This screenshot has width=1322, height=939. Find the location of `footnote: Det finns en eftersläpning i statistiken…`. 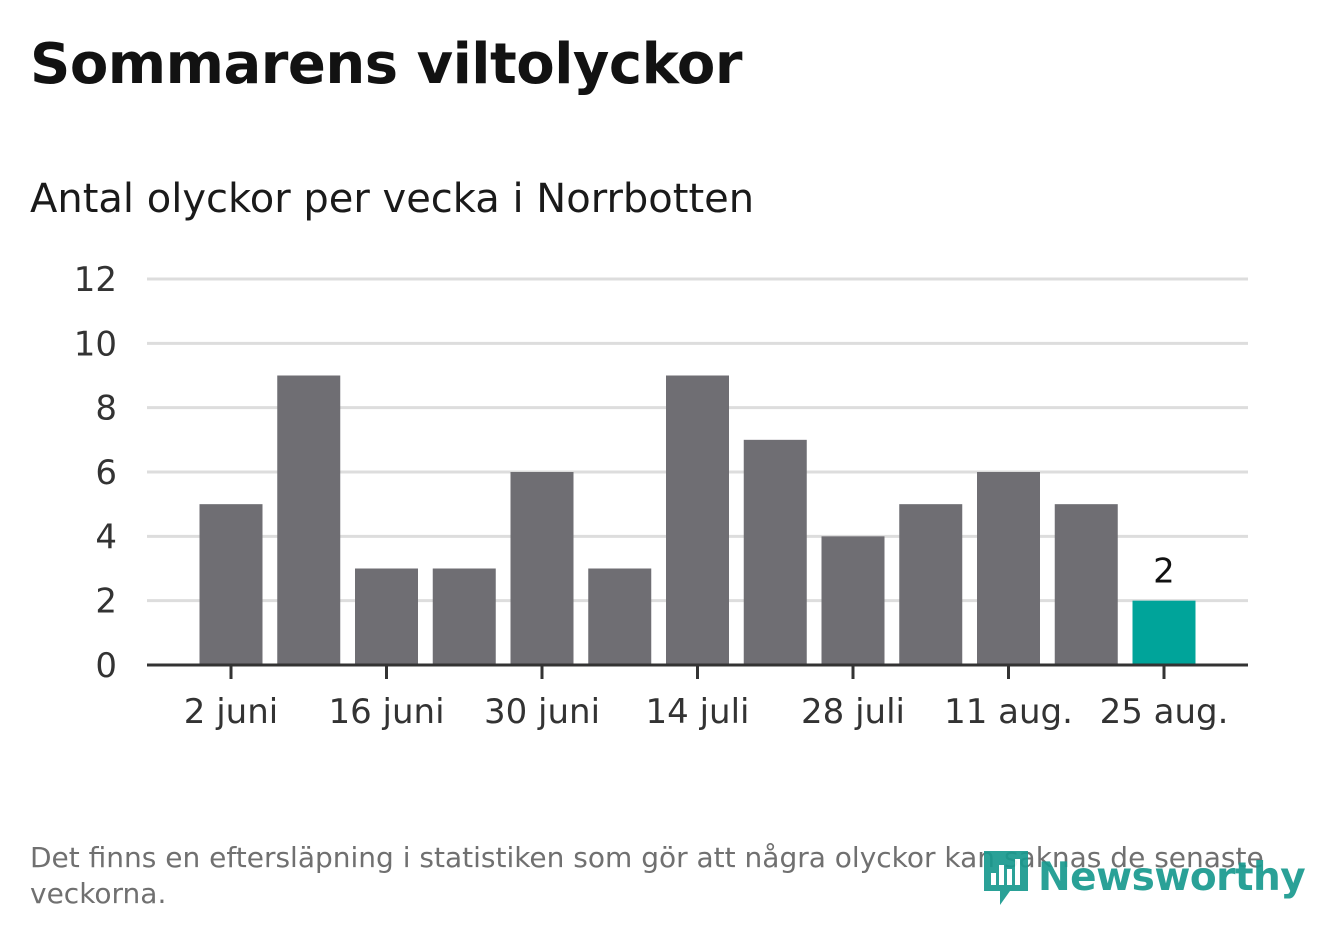

footnote: Det finns en eftersläpning i statistiken… is located at coordinates (647, 875).